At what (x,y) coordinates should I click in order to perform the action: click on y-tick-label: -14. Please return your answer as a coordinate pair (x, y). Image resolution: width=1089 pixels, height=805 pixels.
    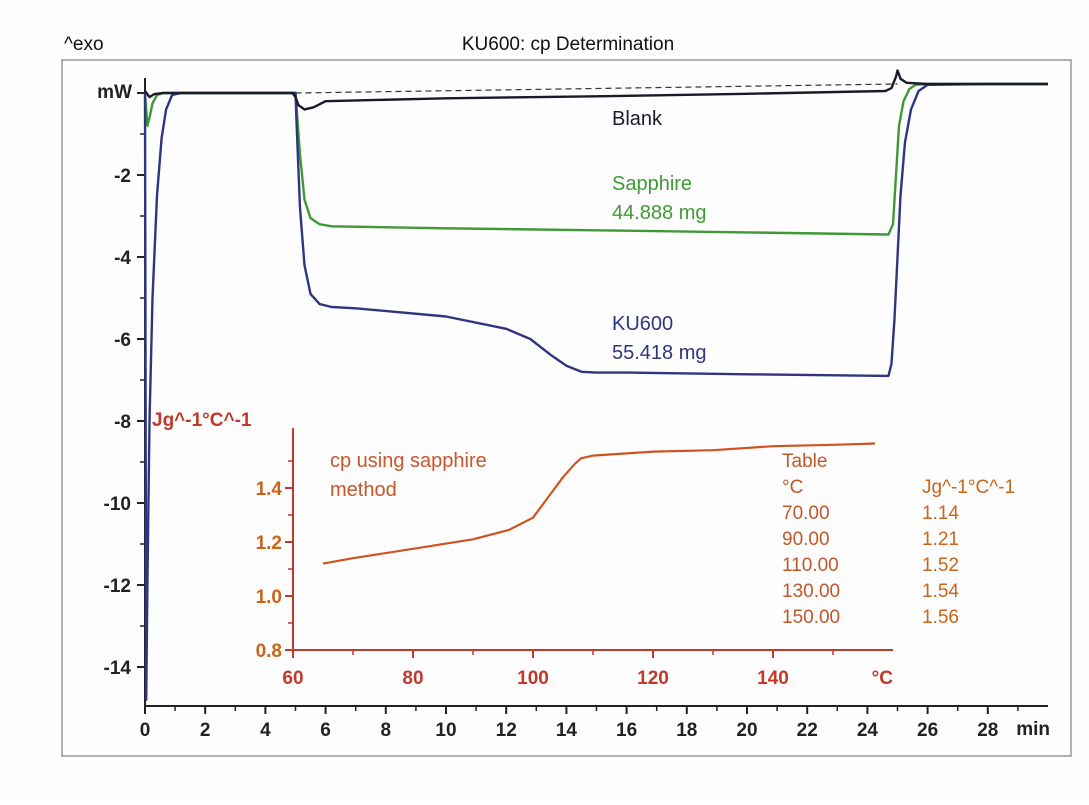
    Looking at the image, I should click on (118, 668).